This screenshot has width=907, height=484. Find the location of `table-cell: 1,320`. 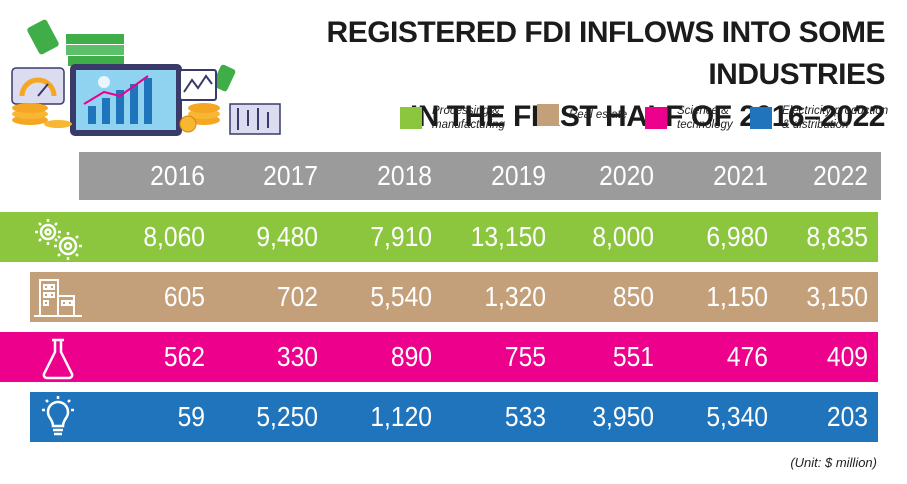

table-cell: 1,320 is located at coordinates (515, 296).